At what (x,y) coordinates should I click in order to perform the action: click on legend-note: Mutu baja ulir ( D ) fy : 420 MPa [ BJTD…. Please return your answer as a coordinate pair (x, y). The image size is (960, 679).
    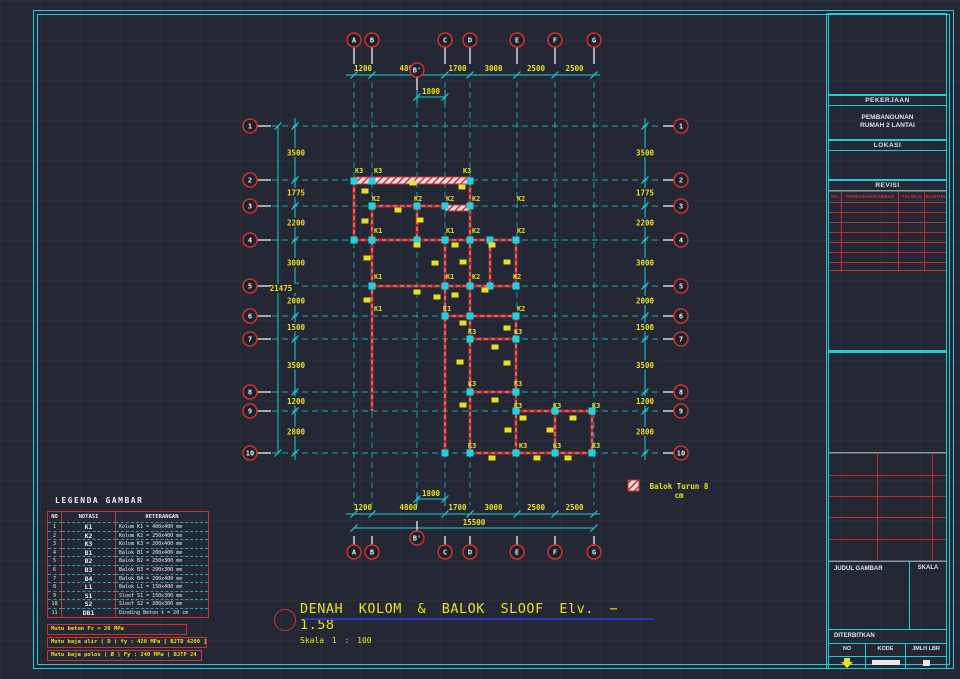
    Looking at the image, I should click on (127, 642).